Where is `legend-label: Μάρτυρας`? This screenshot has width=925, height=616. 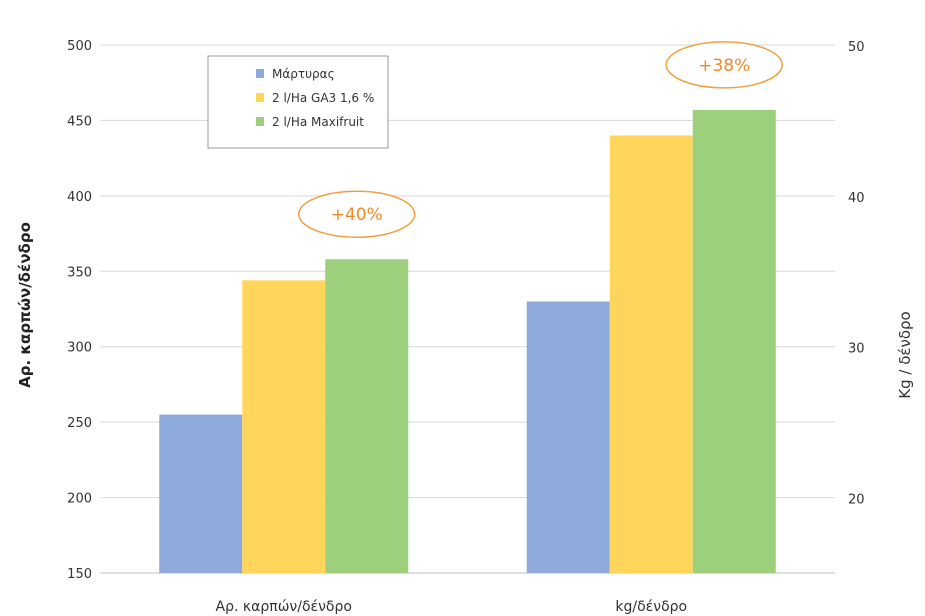
legend-label: Μάρτυρας is located at coordinates (303, 74).